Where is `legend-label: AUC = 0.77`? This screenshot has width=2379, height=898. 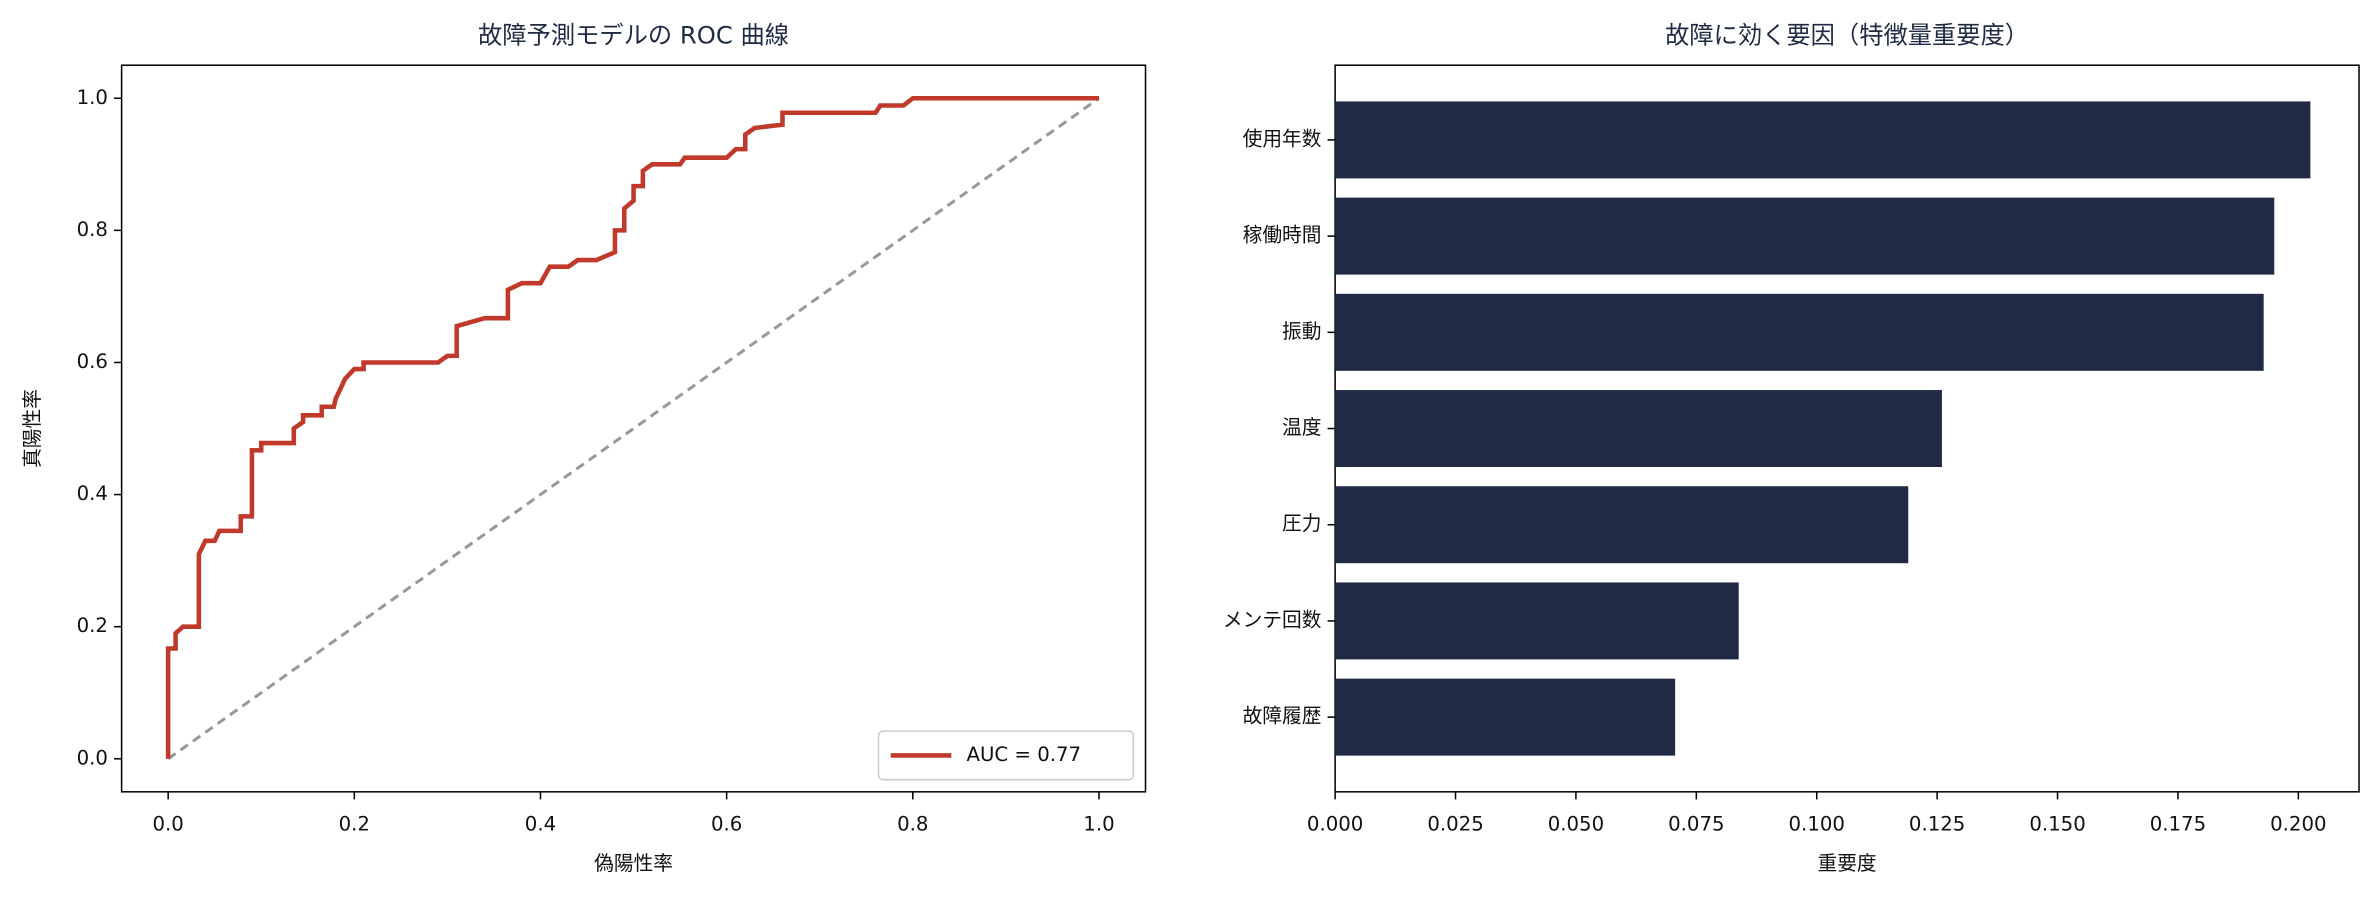 legend-label: AUC = 0.77 is located at coordinates (1024, 754).